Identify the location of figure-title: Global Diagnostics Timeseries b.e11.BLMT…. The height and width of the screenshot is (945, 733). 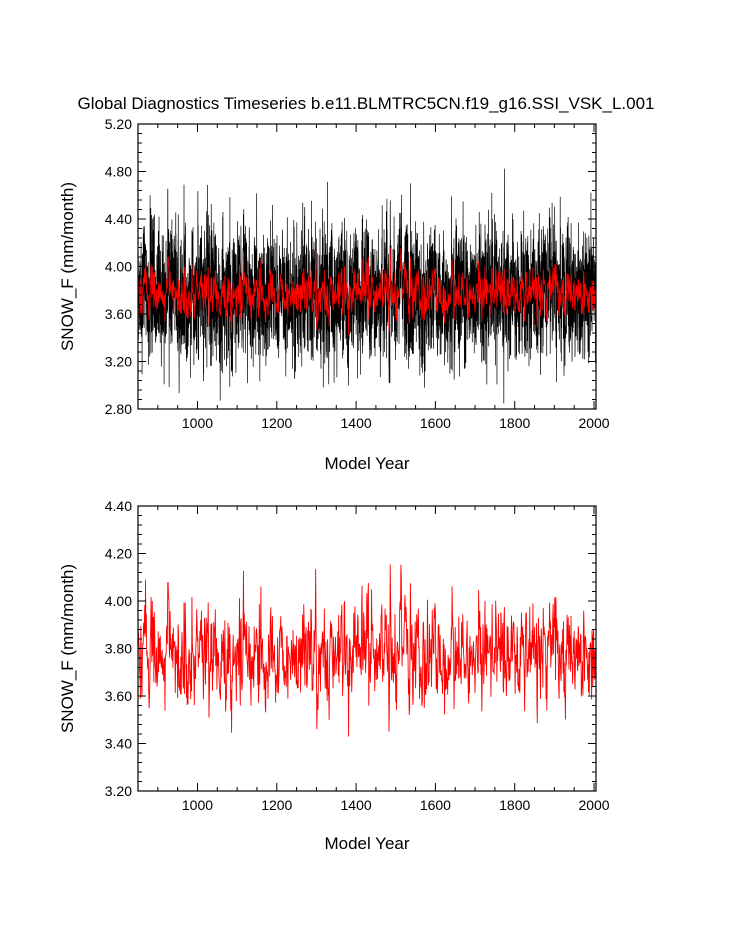
(365, 103).